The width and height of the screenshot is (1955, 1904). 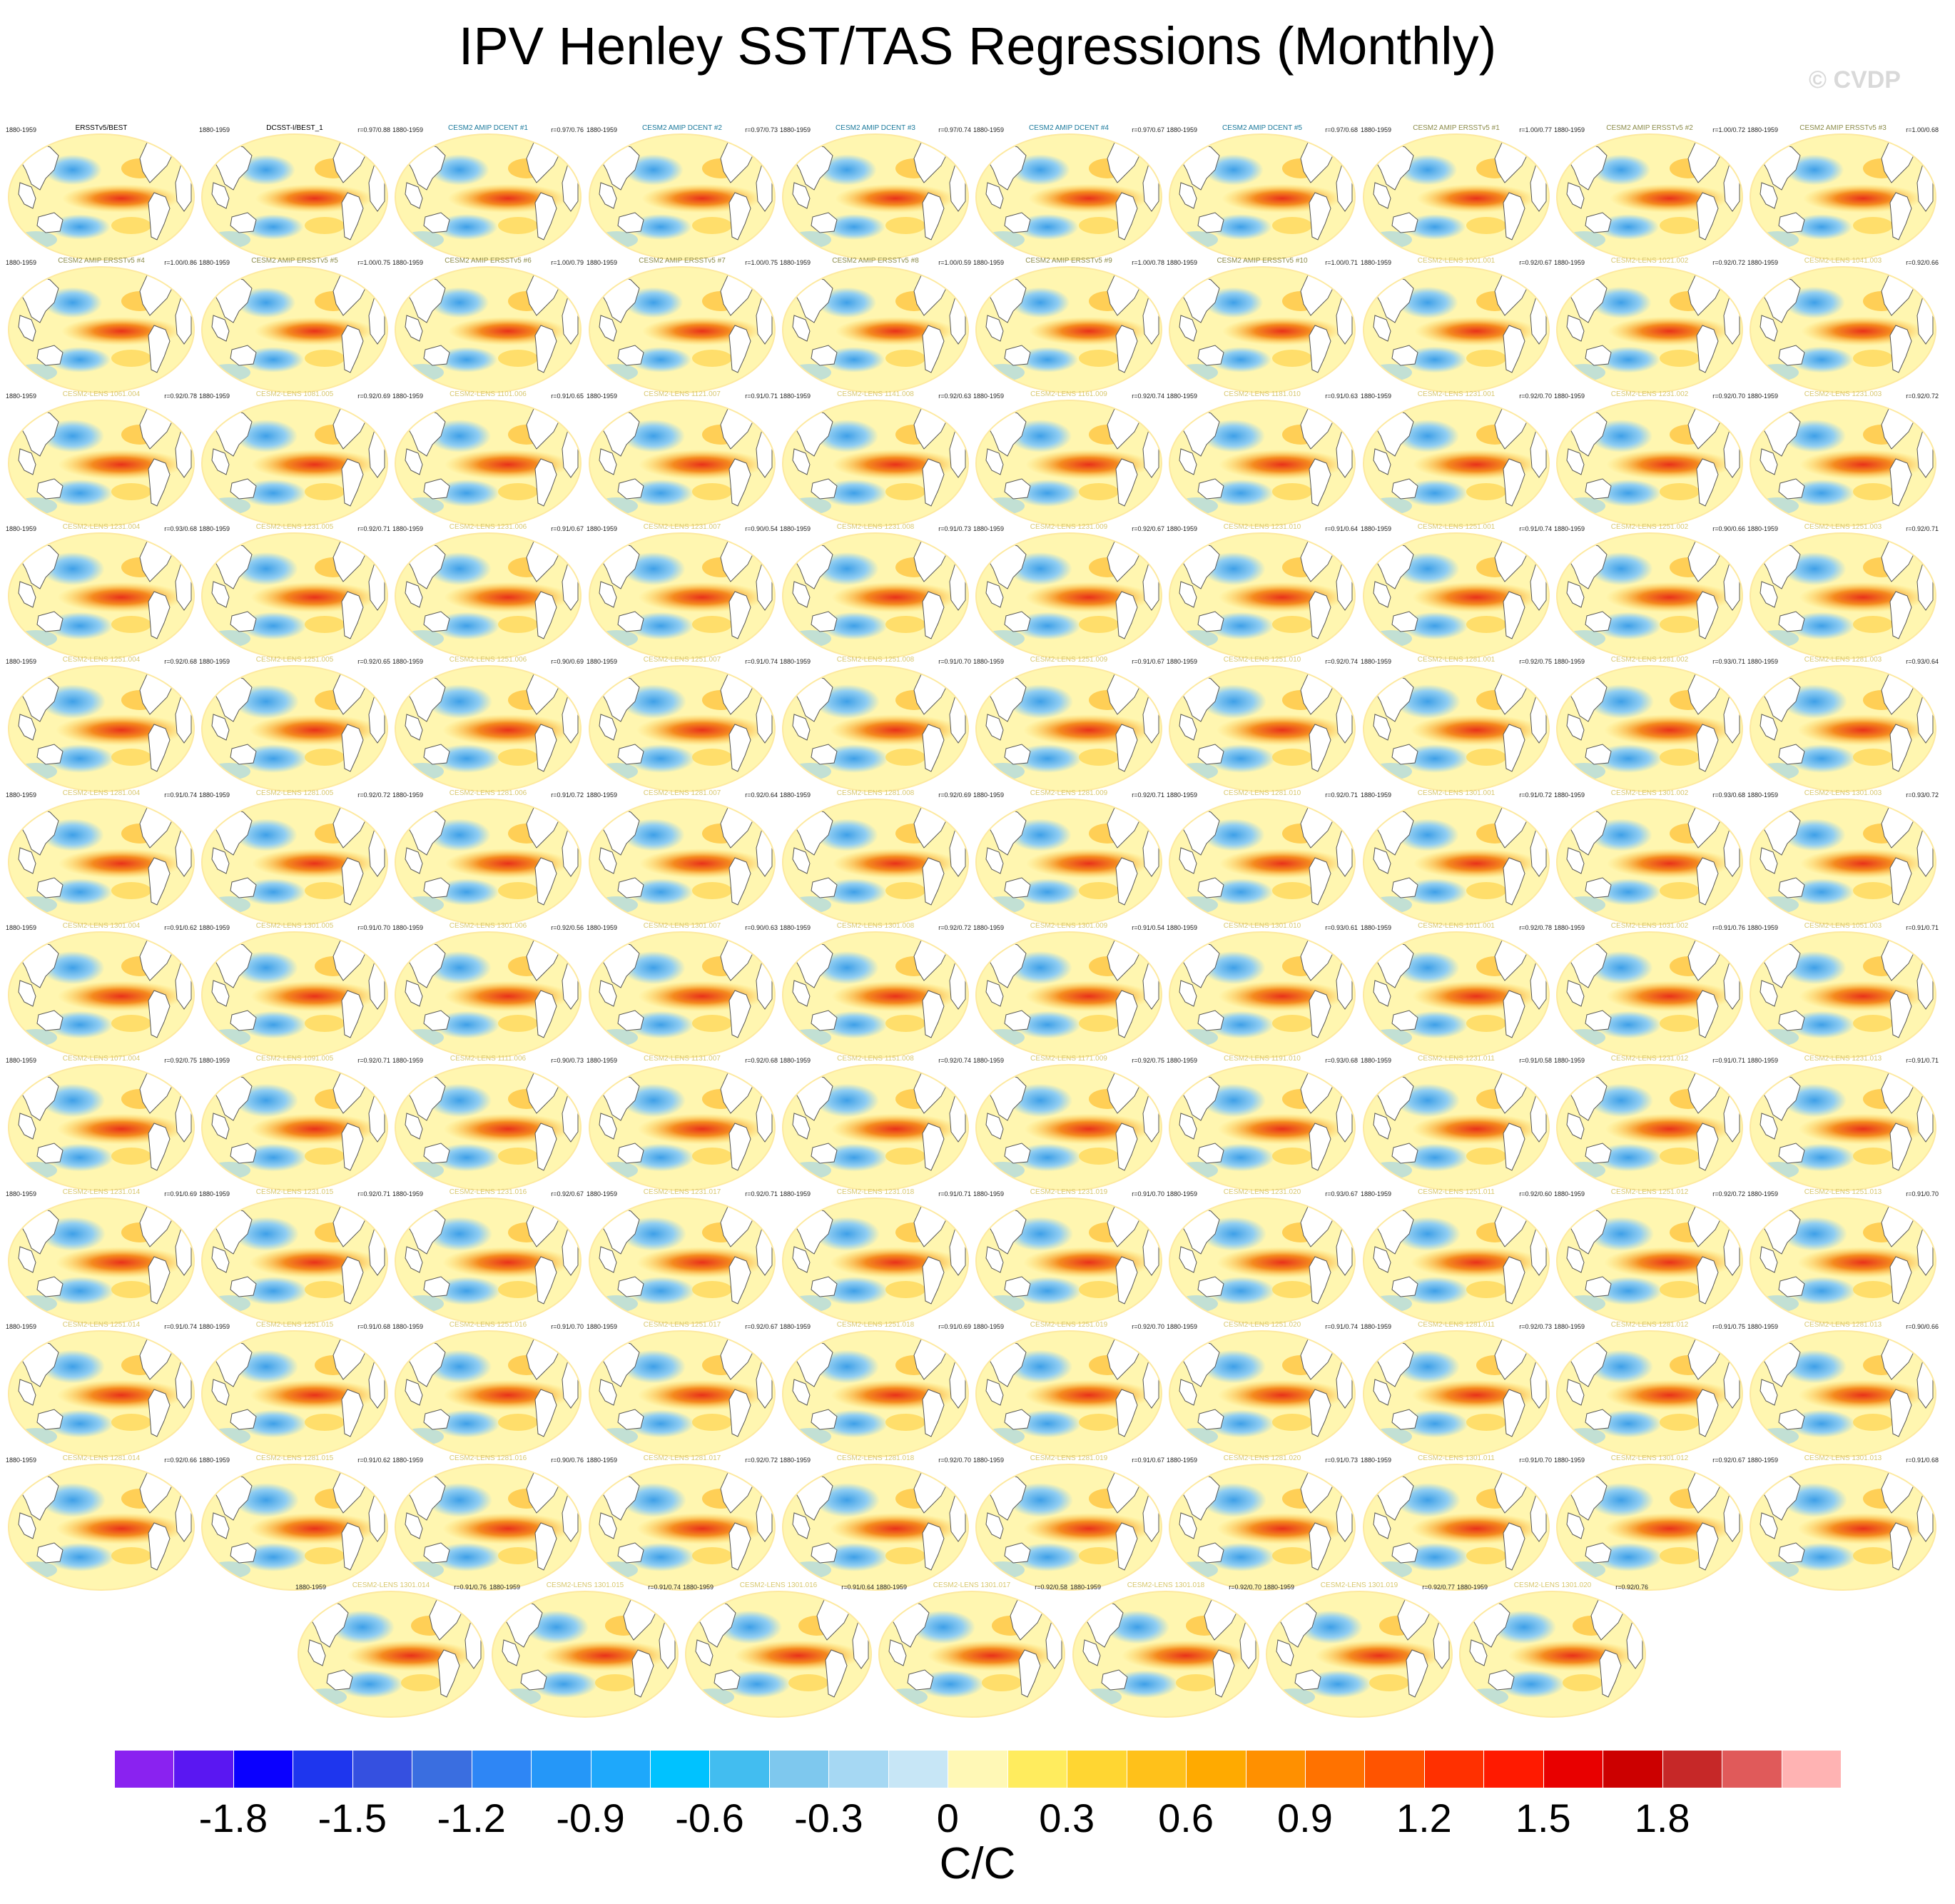 I want to click on panel-title: CESM2-LENS 1251.010, so click(x=1262, y=660).